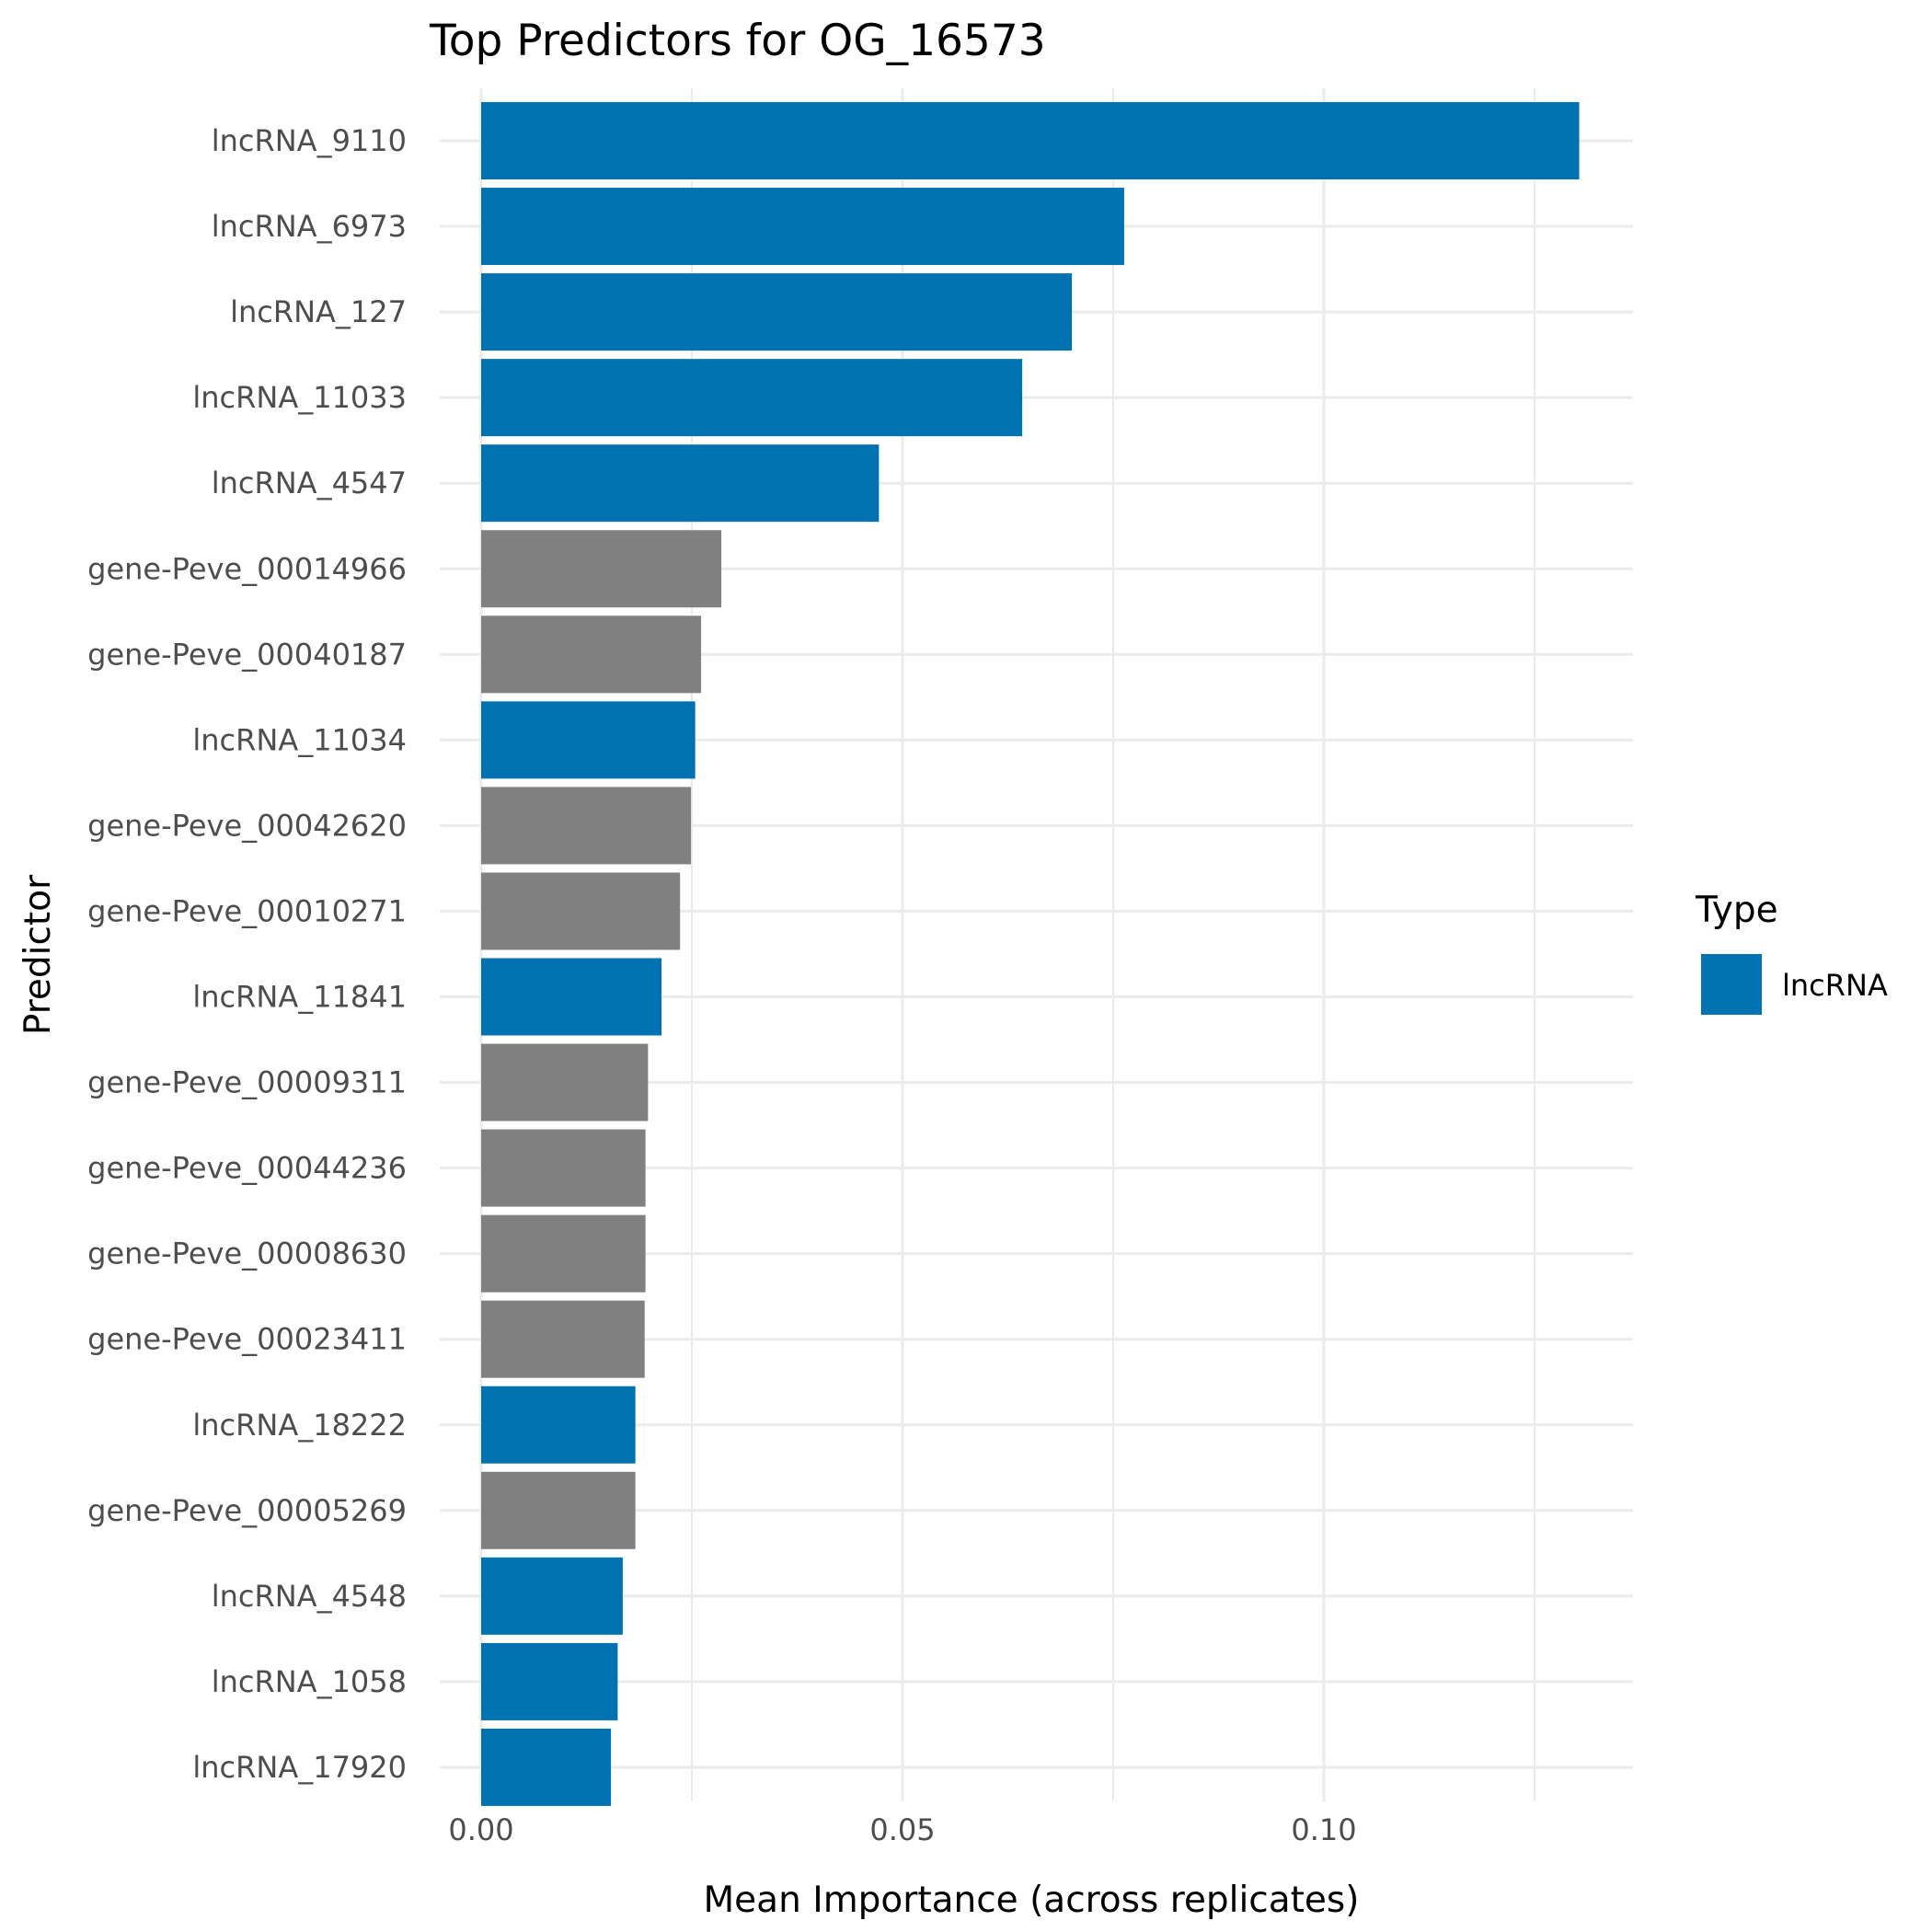  What do you see at coordinates (480, 1829) in the screenshot?
I see `x-tick-label: 0.00` at bounding box center [480, 1829].